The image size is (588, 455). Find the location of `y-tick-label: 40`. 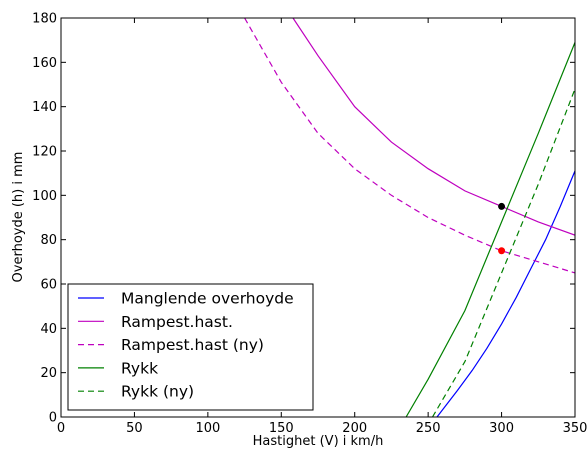

y-tick-label: 40 is located at coordinates (48, 329).